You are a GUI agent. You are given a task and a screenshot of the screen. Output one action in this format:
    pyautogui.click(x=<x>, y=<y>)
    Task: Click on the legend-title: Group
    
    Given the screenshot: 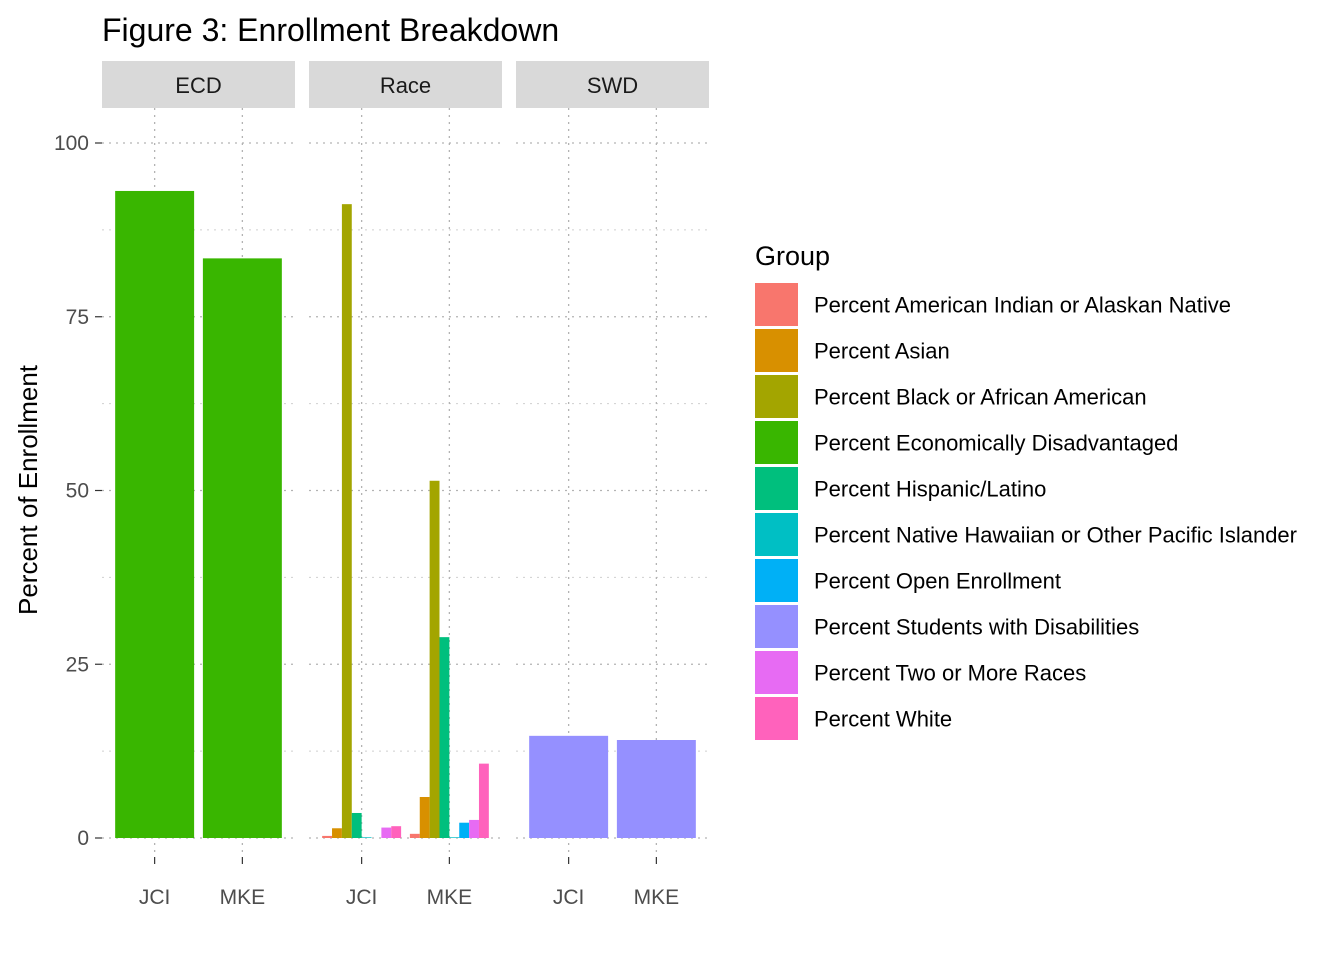 What is the action you would take?
    pyautogui.click(x=792, y=256)
    